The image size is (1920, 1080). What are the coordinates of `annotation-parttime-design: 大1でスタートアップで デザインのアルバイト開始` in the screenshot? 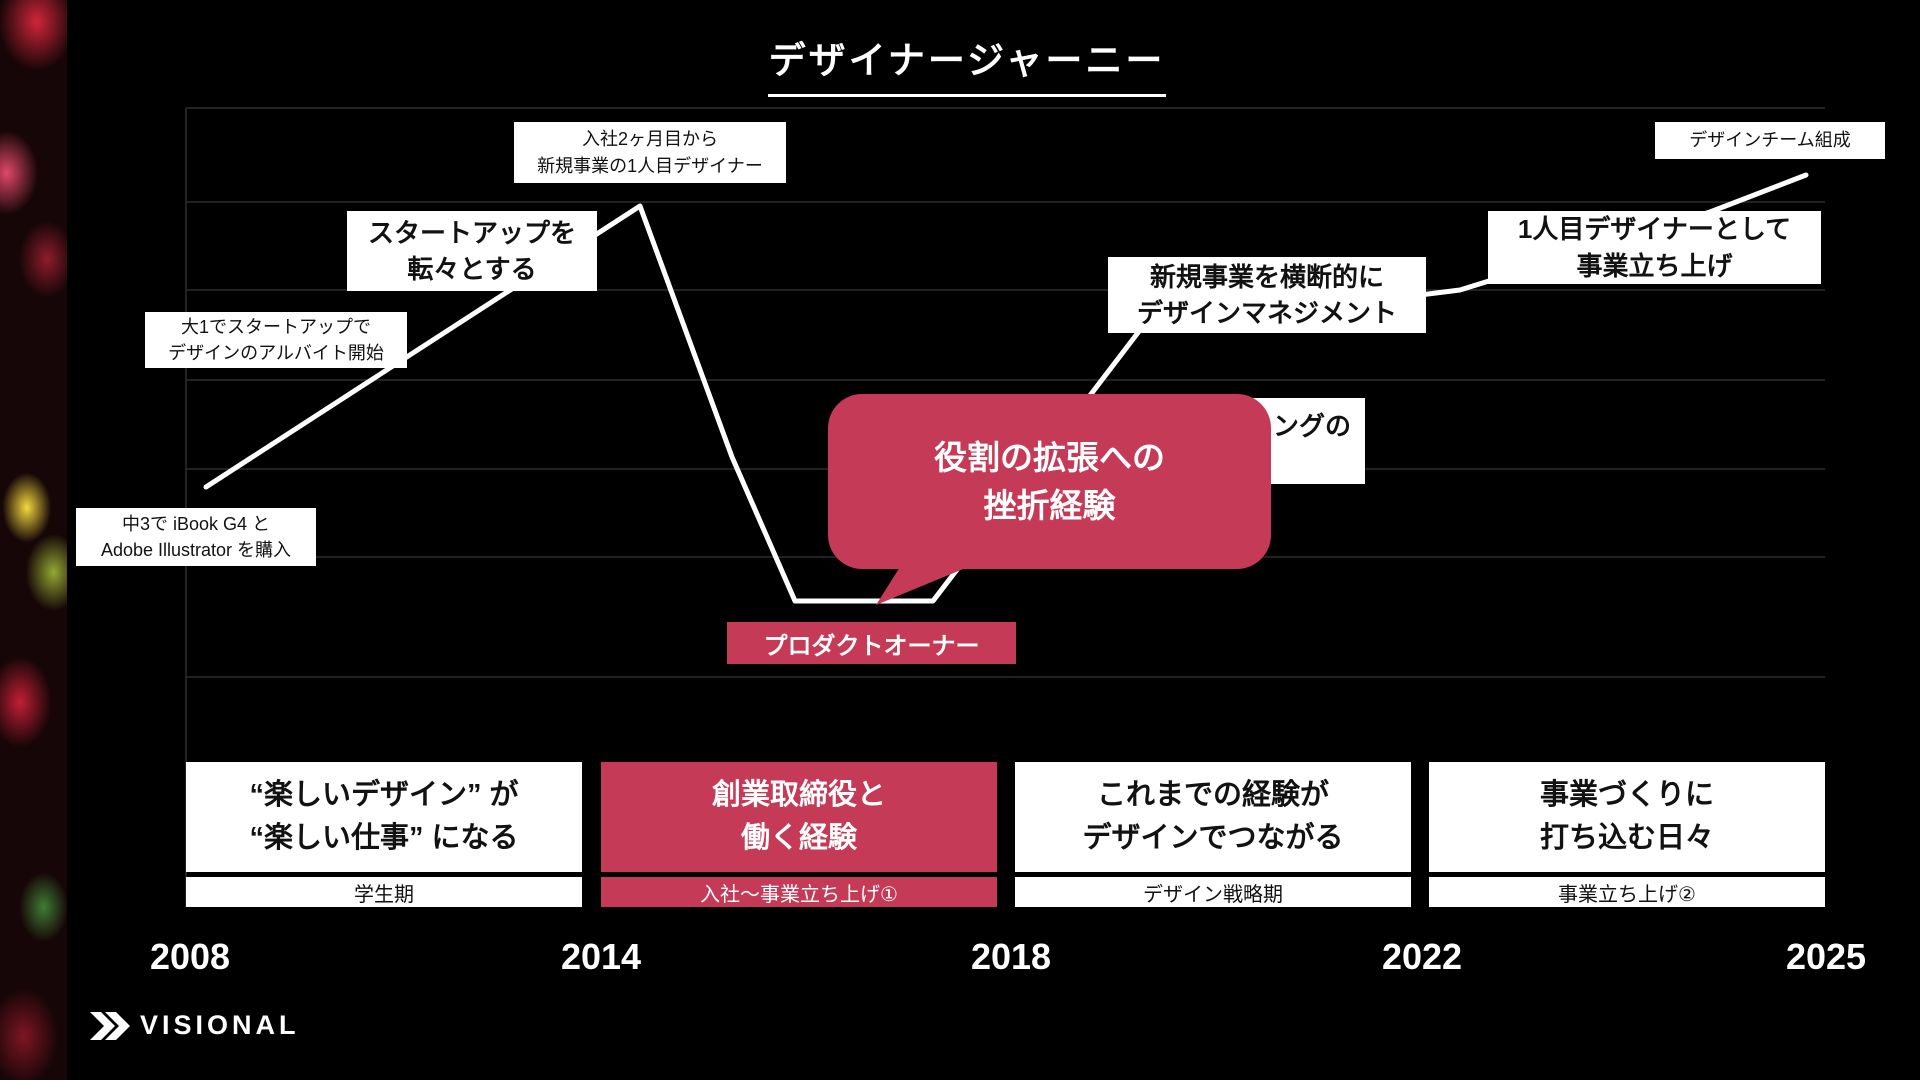 It's located at (276, 340).